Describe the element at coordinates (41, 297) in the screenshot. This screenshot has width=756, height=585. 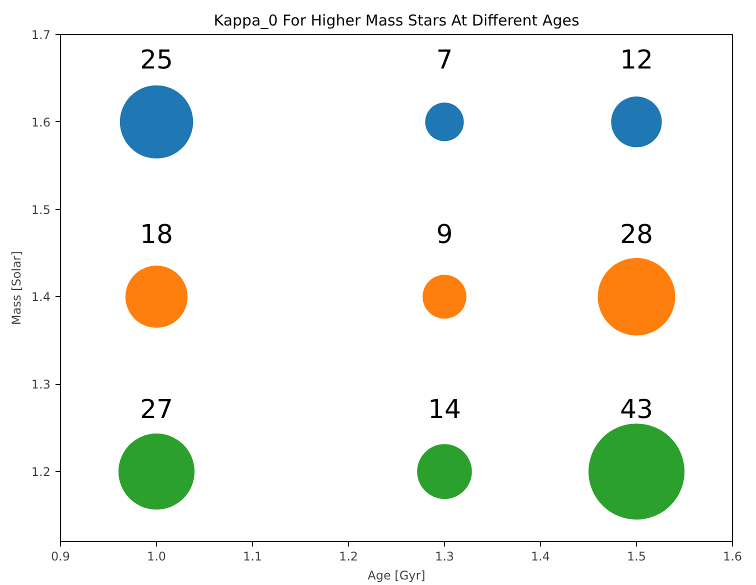
I see `y-tick-label: 1.4` at that location.